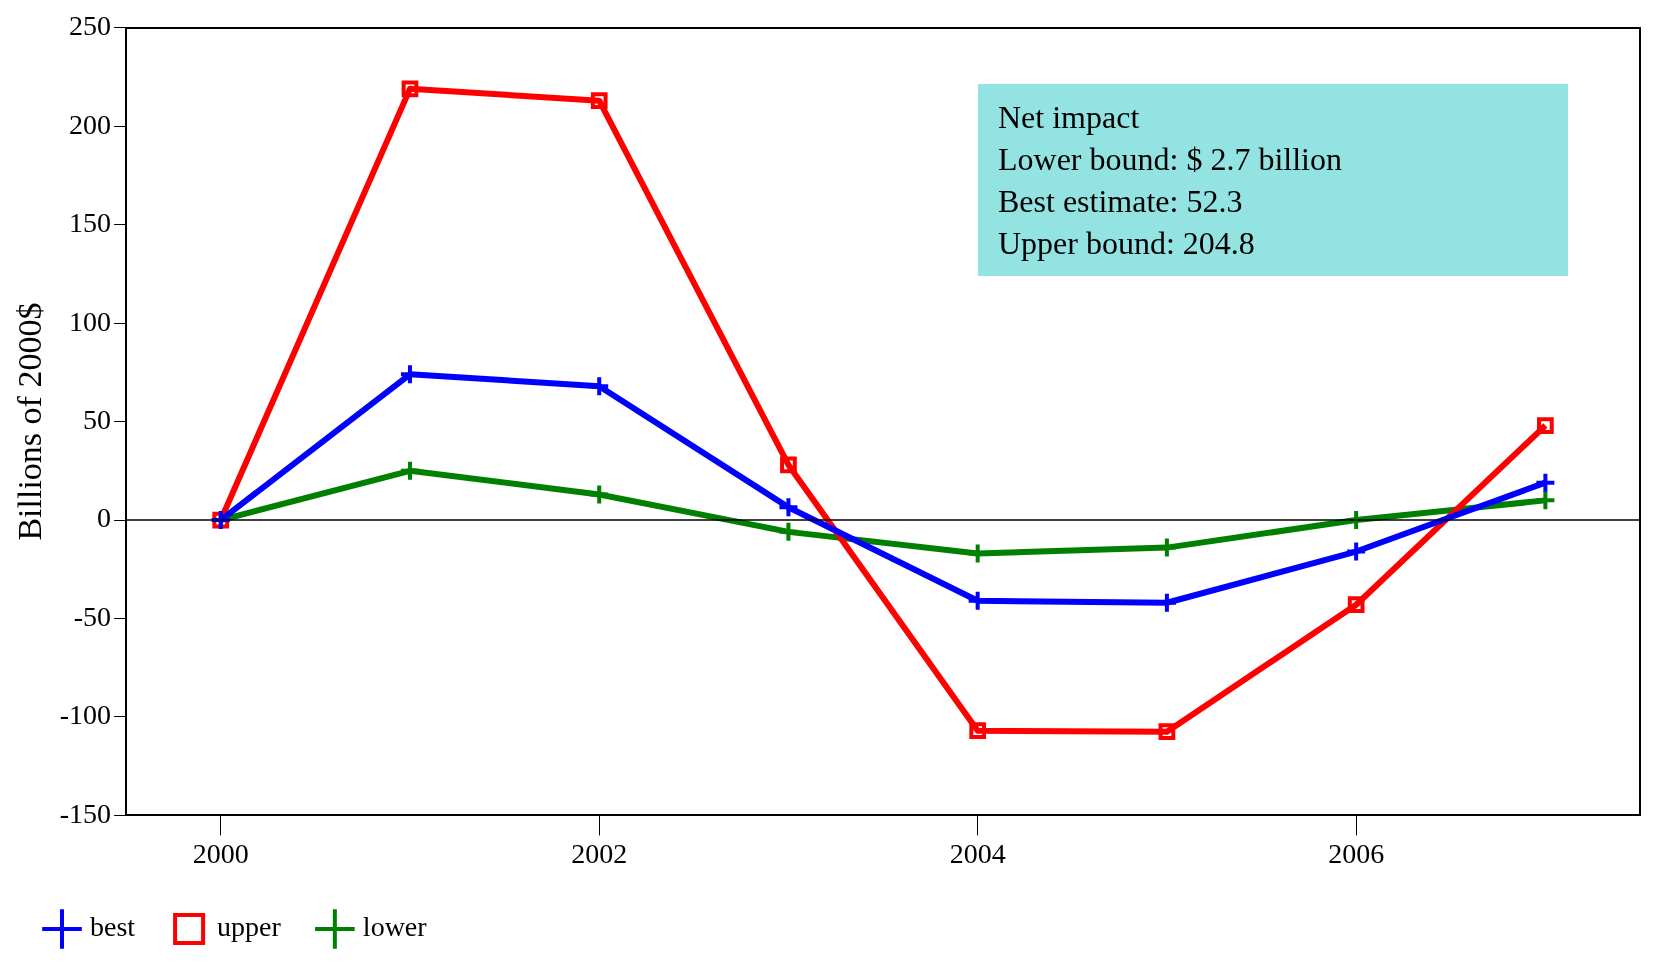  Describe the element at coordinates (1069, 117) in the screenshot. I see `annotation: Net impact` at that location.